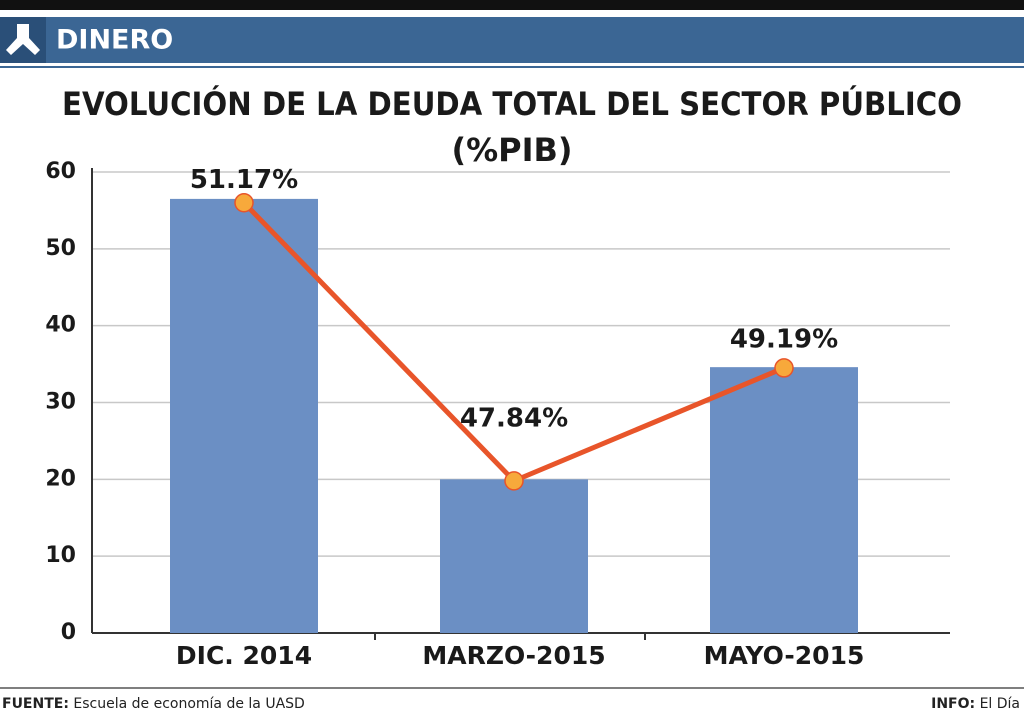  I want to click on footer-source: FUENTE: Escuela de economía de la UASD, so click(153, 703).